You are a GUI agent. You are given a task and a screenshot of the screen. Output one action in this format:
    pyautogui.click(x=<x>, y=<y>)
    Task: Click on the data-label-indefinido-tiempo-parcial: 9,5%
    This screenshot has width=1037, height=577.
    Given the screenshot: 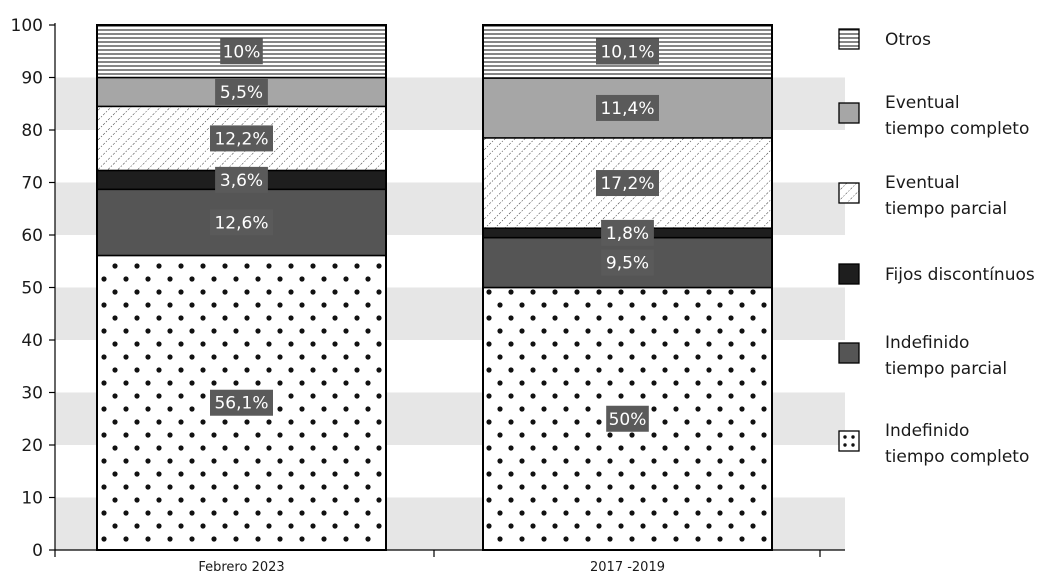 What is the action you would take?
    pyautogui.click(x=627, y=264)
    